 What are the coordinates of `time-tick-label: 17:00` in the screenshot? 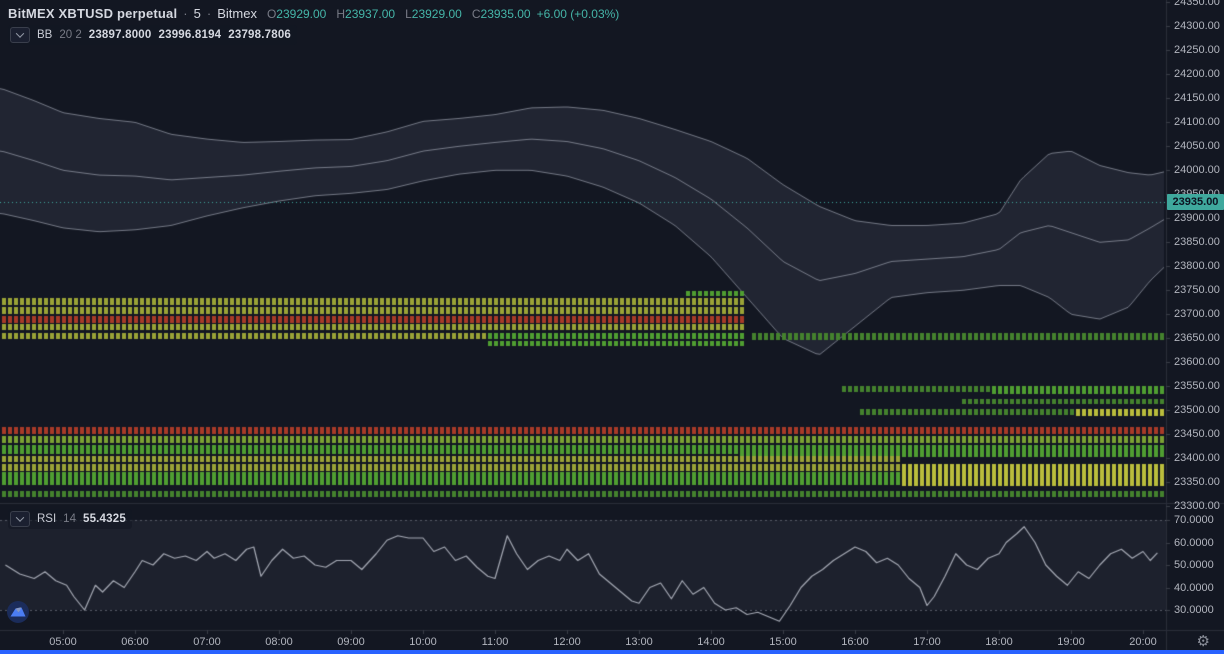 It's located at (927, 642).